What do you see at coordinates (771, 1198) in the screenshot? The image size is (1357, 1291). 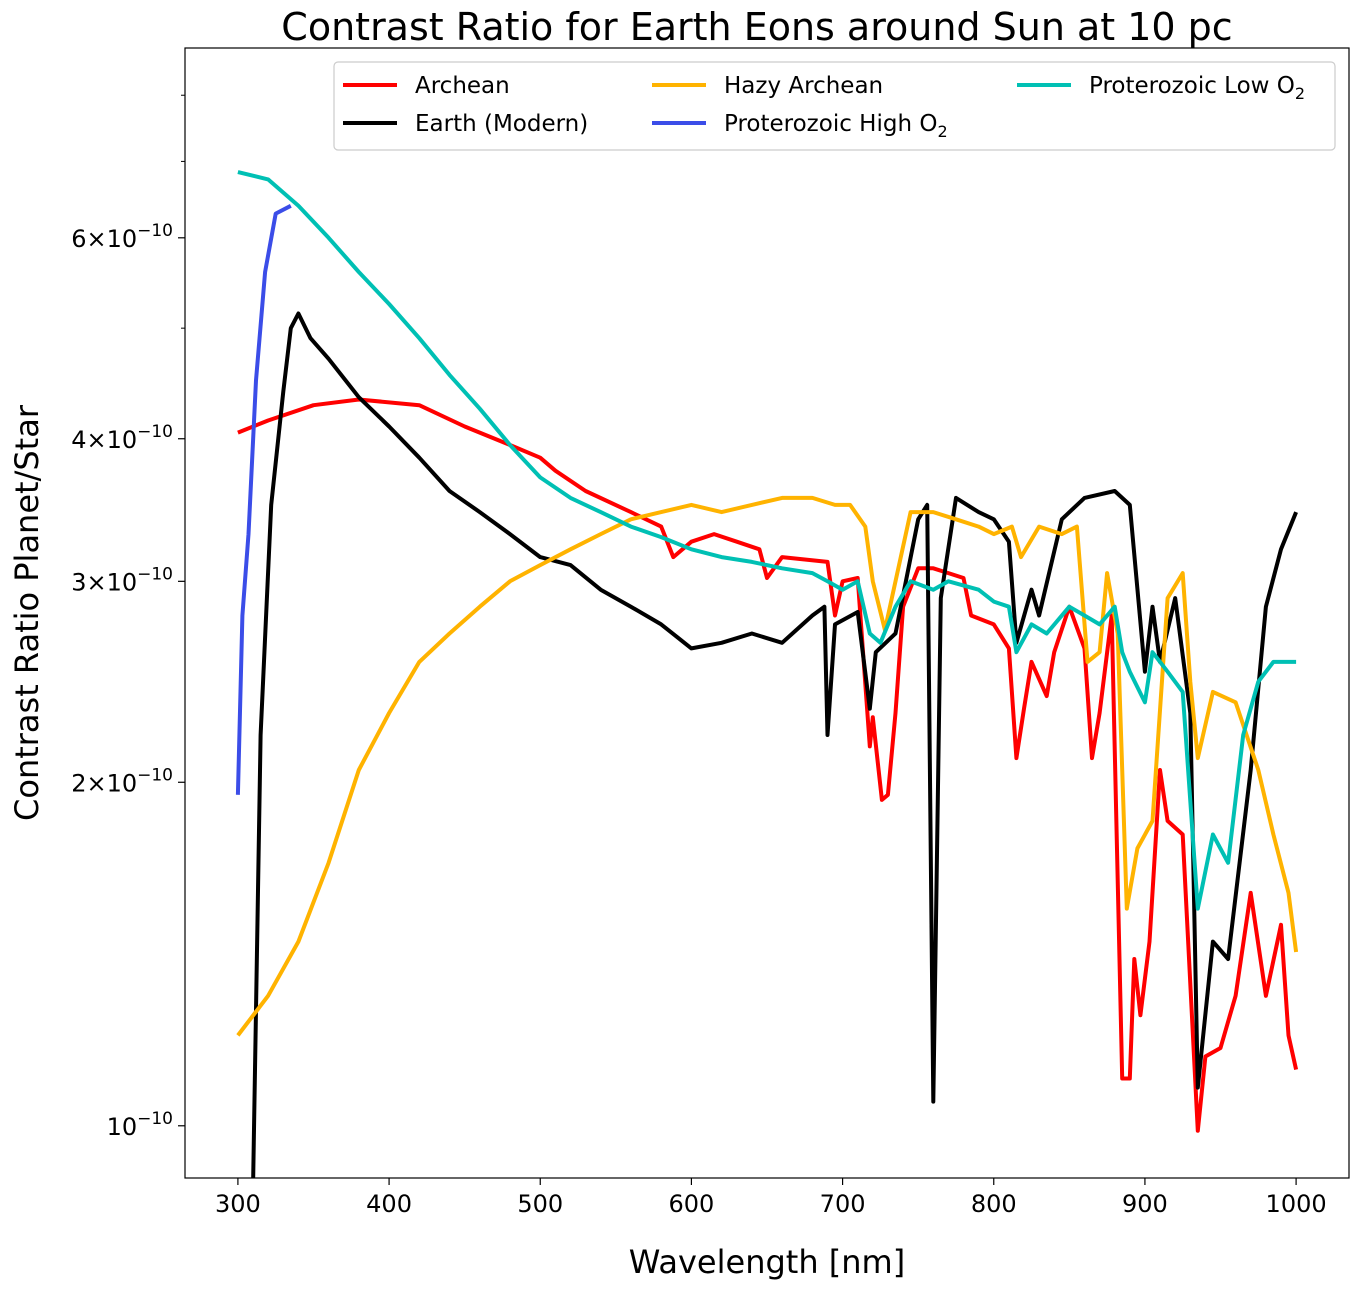 I see `x-axis: 300 400 500 600 700 800 900 1000` at bounding box center [771, 1198].